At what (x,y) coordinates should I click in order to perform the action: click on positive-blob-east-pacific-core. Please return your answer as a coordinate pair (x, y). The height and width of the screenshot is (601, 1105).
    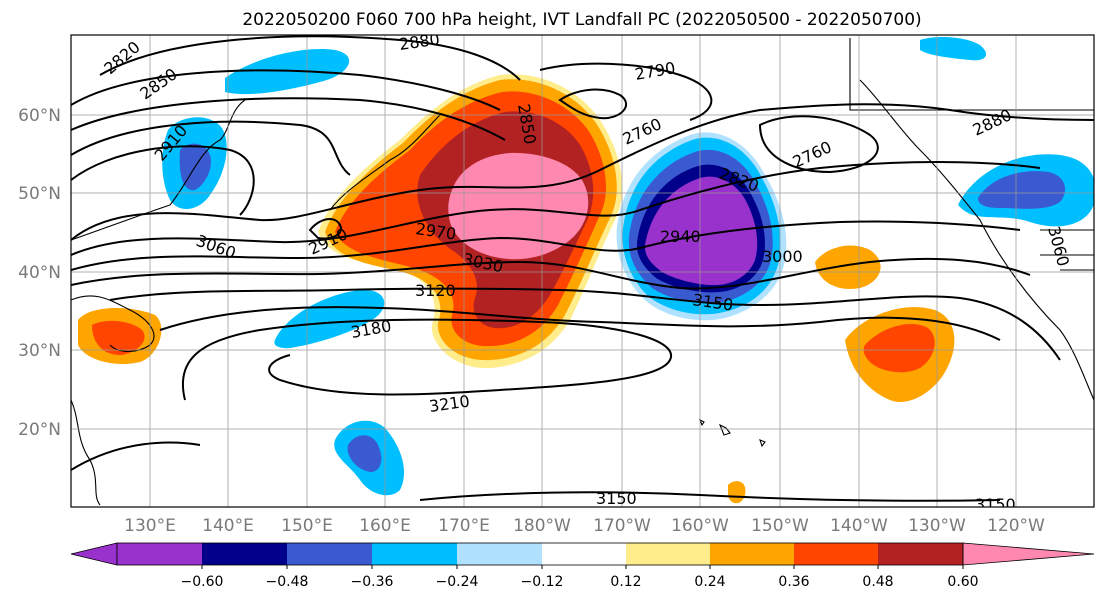
    Looking at the image, I should click on (899, 348).